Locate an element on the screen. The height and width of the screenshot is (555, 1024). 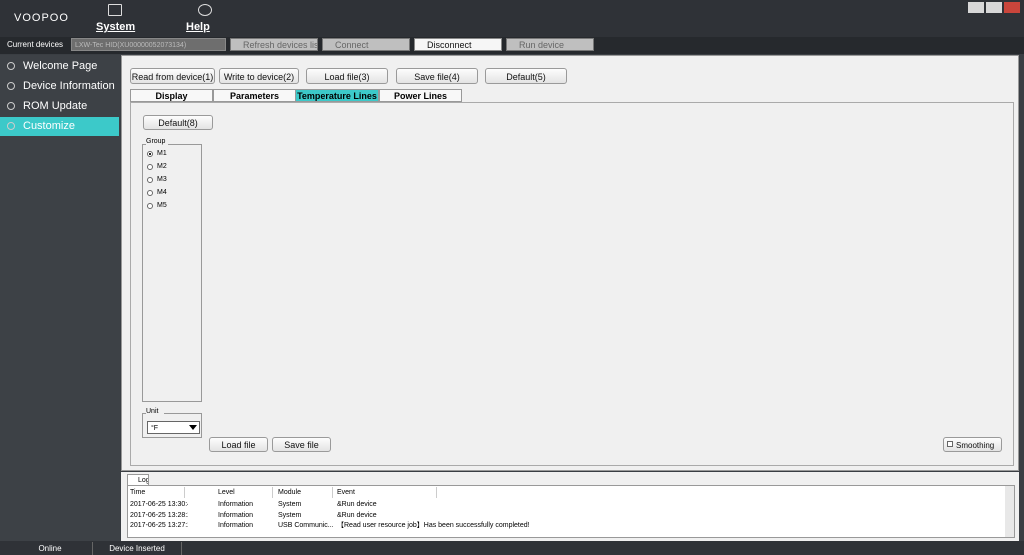
checkbox is located at coordinates (950, 444).